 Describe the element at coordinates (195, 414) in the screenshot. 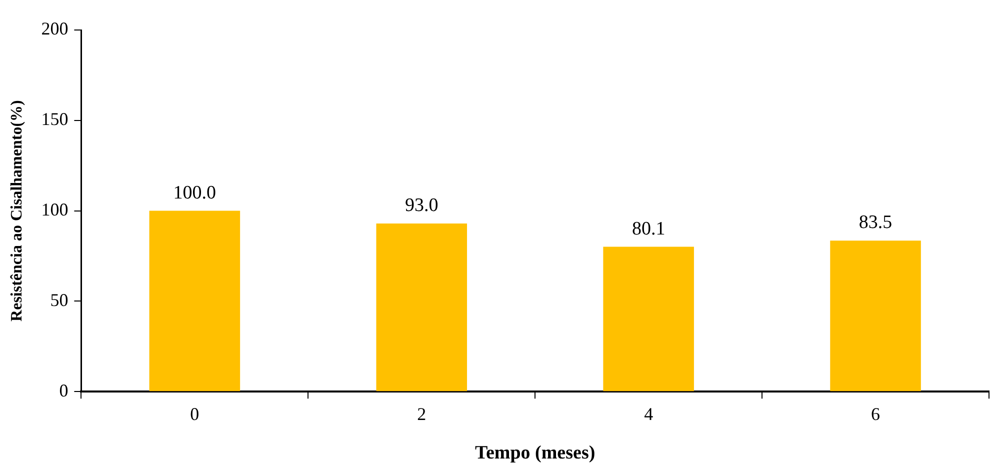

I see `x-tick-label: 0` at that location.